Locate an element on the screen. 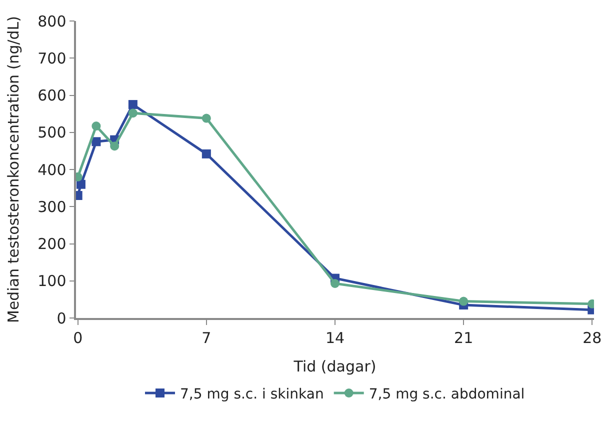 This screenshot has width=614, height=421. y-tick-label: 400 is located at coordinates (52, 169).